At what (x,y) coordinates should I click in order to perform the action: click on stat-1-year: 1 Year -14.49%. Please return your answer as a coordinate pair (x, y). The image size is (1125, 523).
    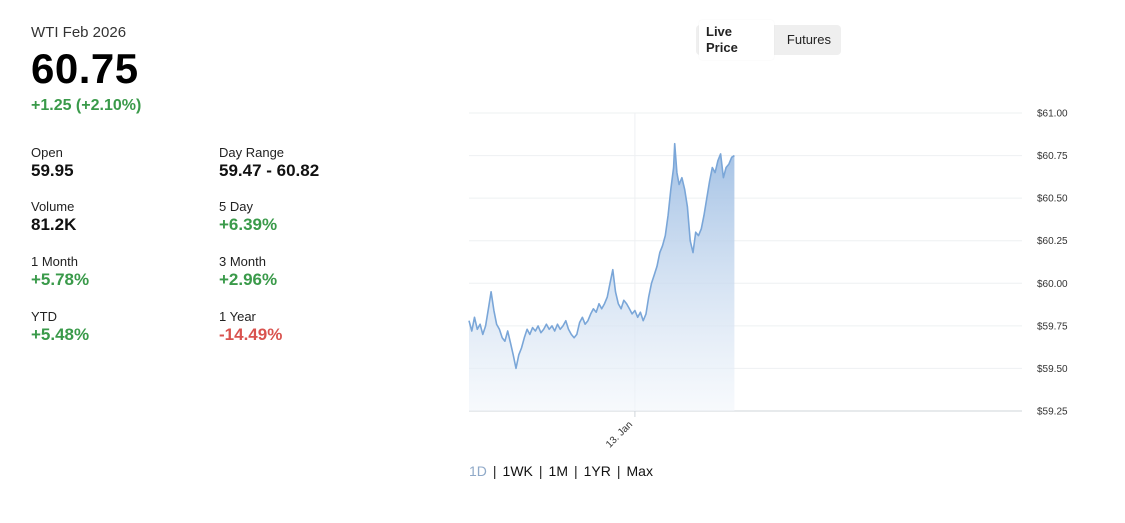
    Looking at the image, I should click on (250, 327).